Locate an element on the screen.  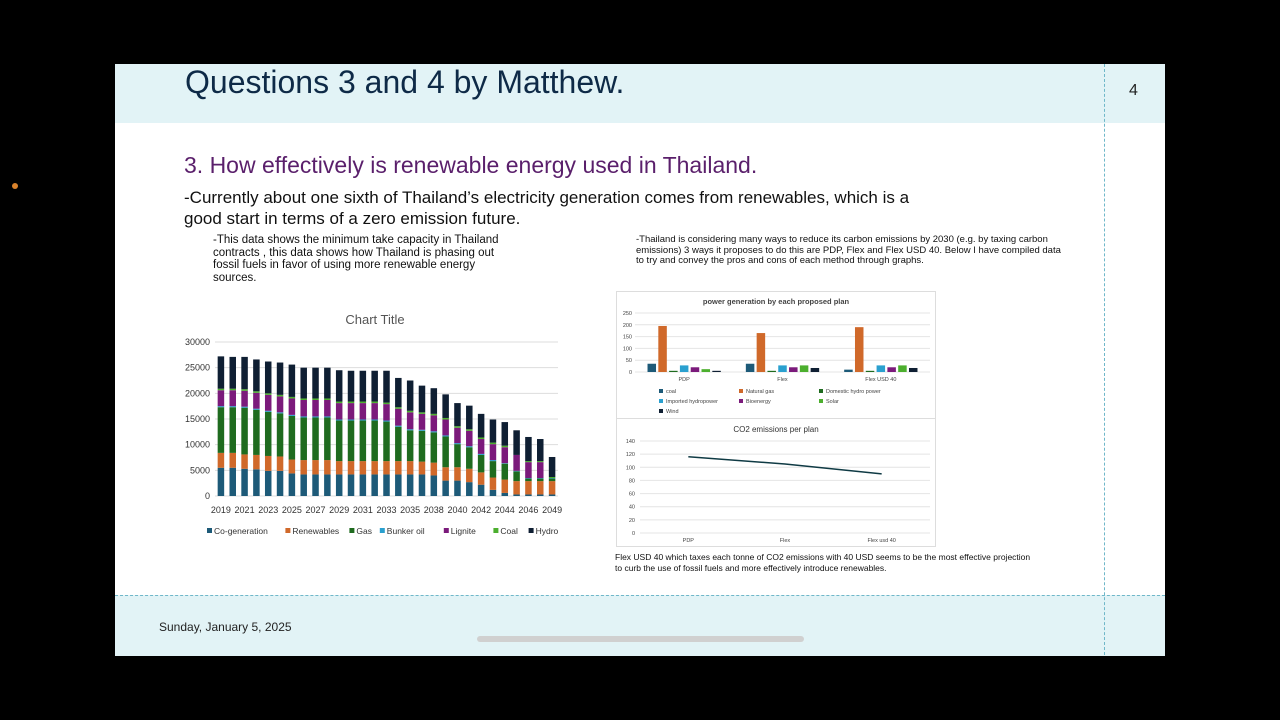
scrollbar is located at coordinates (640, 639).